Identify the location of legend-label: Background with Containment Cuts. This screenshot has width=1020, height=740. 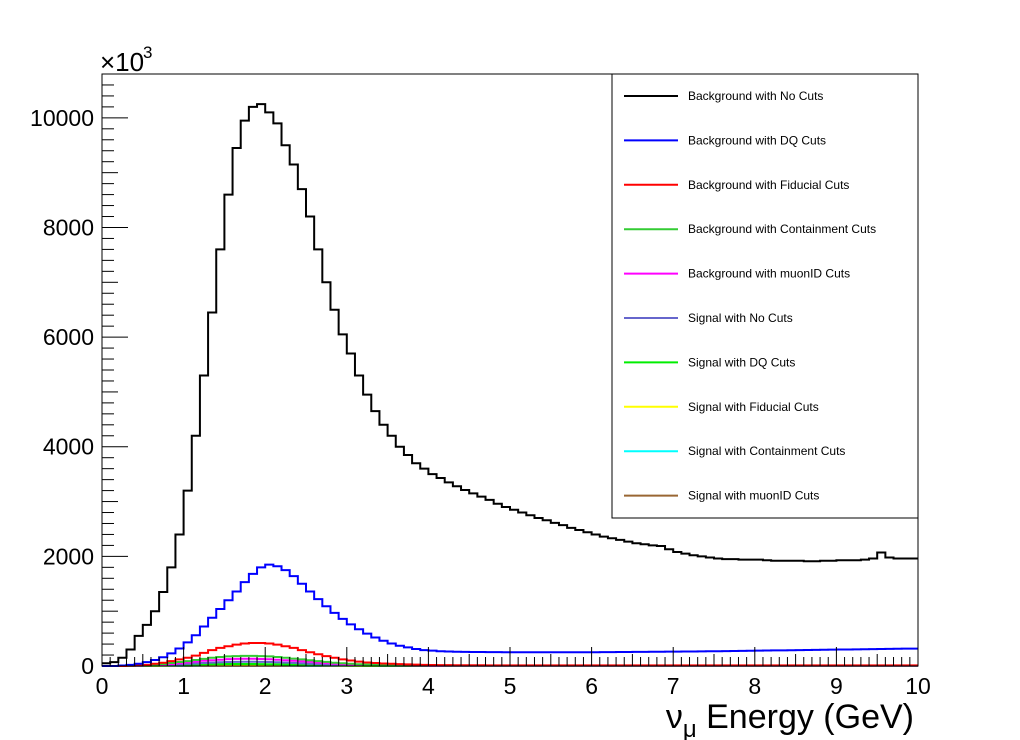
(782, 229).